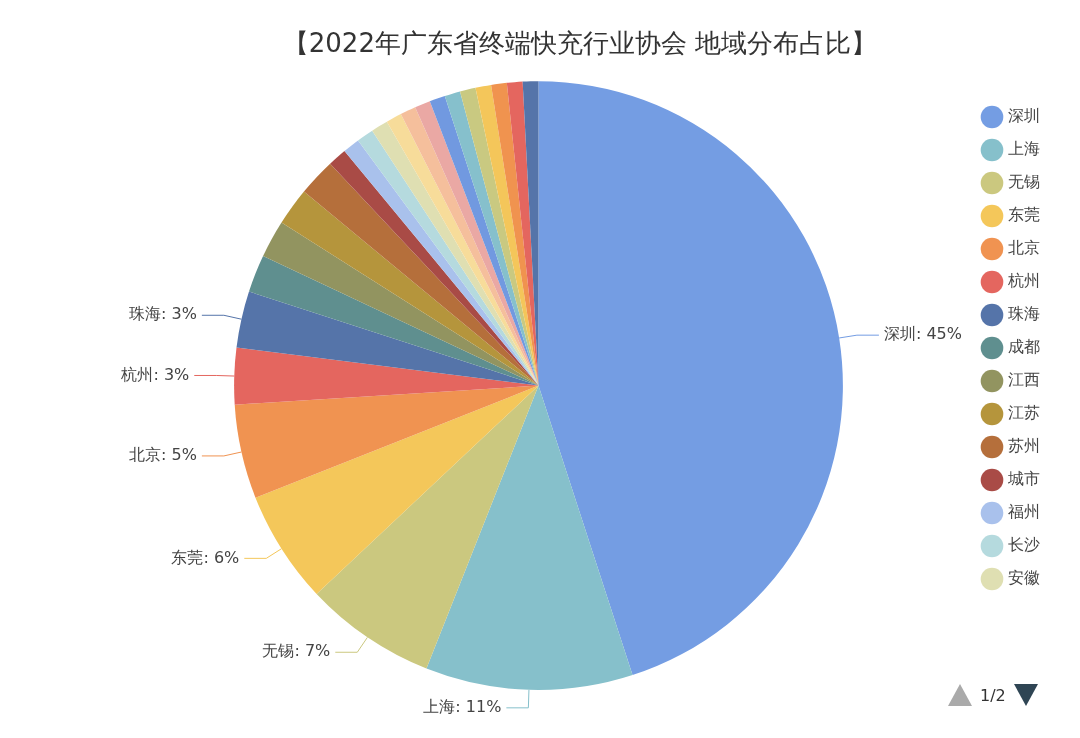 This screenshot has width=1080, height=738. What do you see at coordinates (1024, 413) in the screenshot?
I see `legend-label: 江苏` at bounding box center [1024, 413].